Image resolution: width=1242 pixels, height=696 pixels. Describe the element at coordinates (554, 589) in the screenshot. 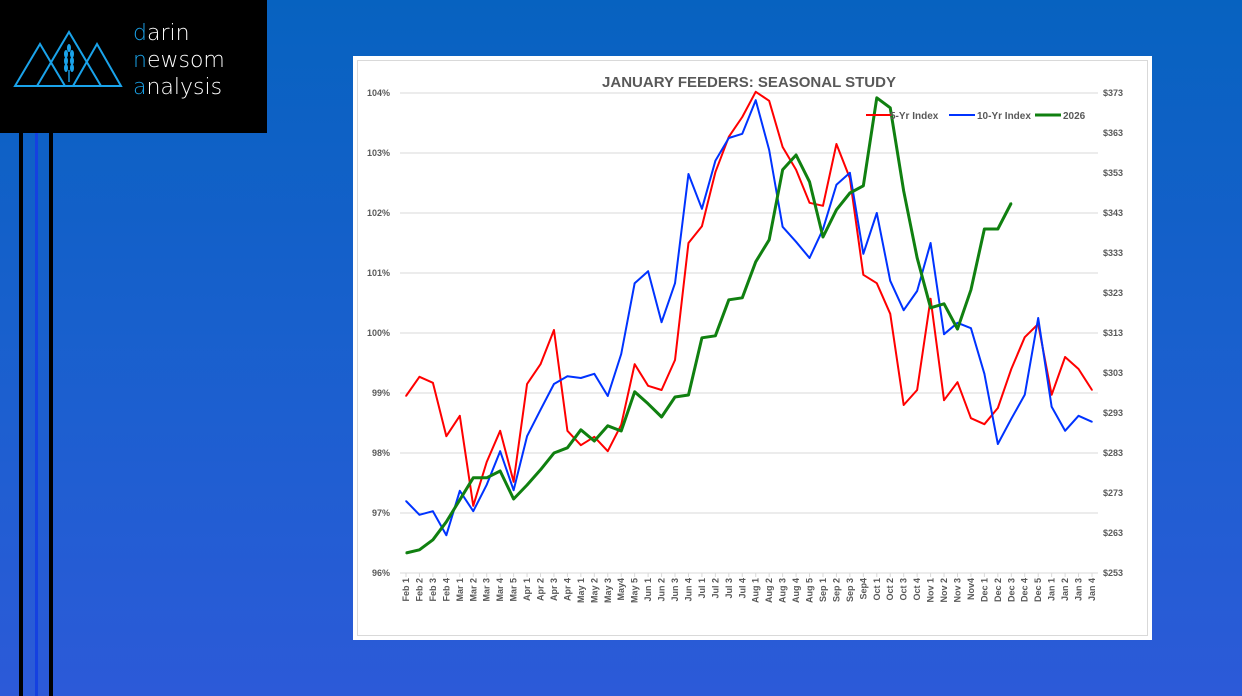

I see `x-tick-label: Apr 3` at that location.